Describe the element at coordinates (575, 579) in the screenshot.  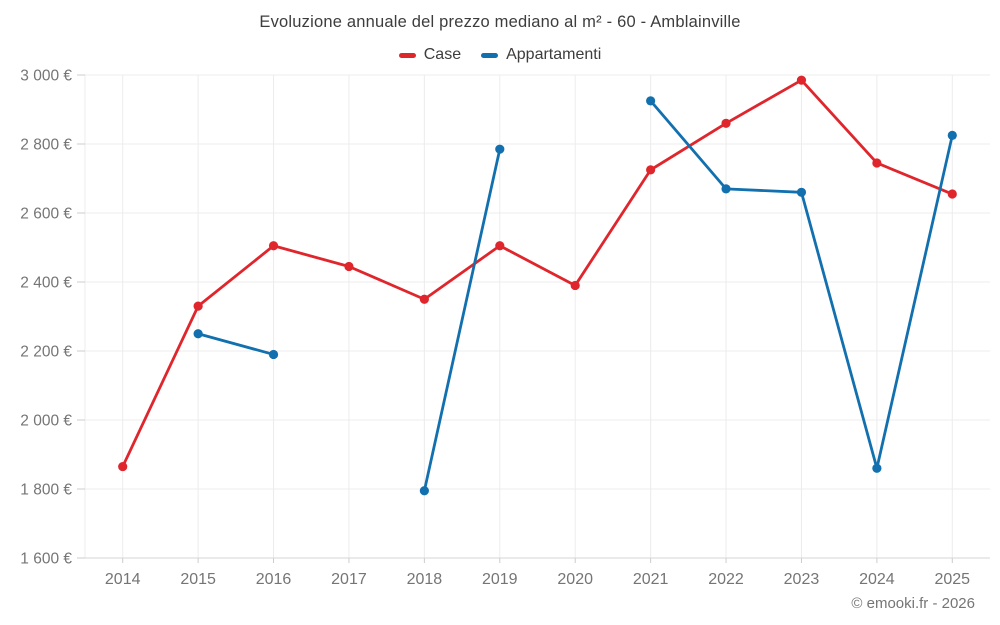
I see `x-tick-label: 2020` at that location.